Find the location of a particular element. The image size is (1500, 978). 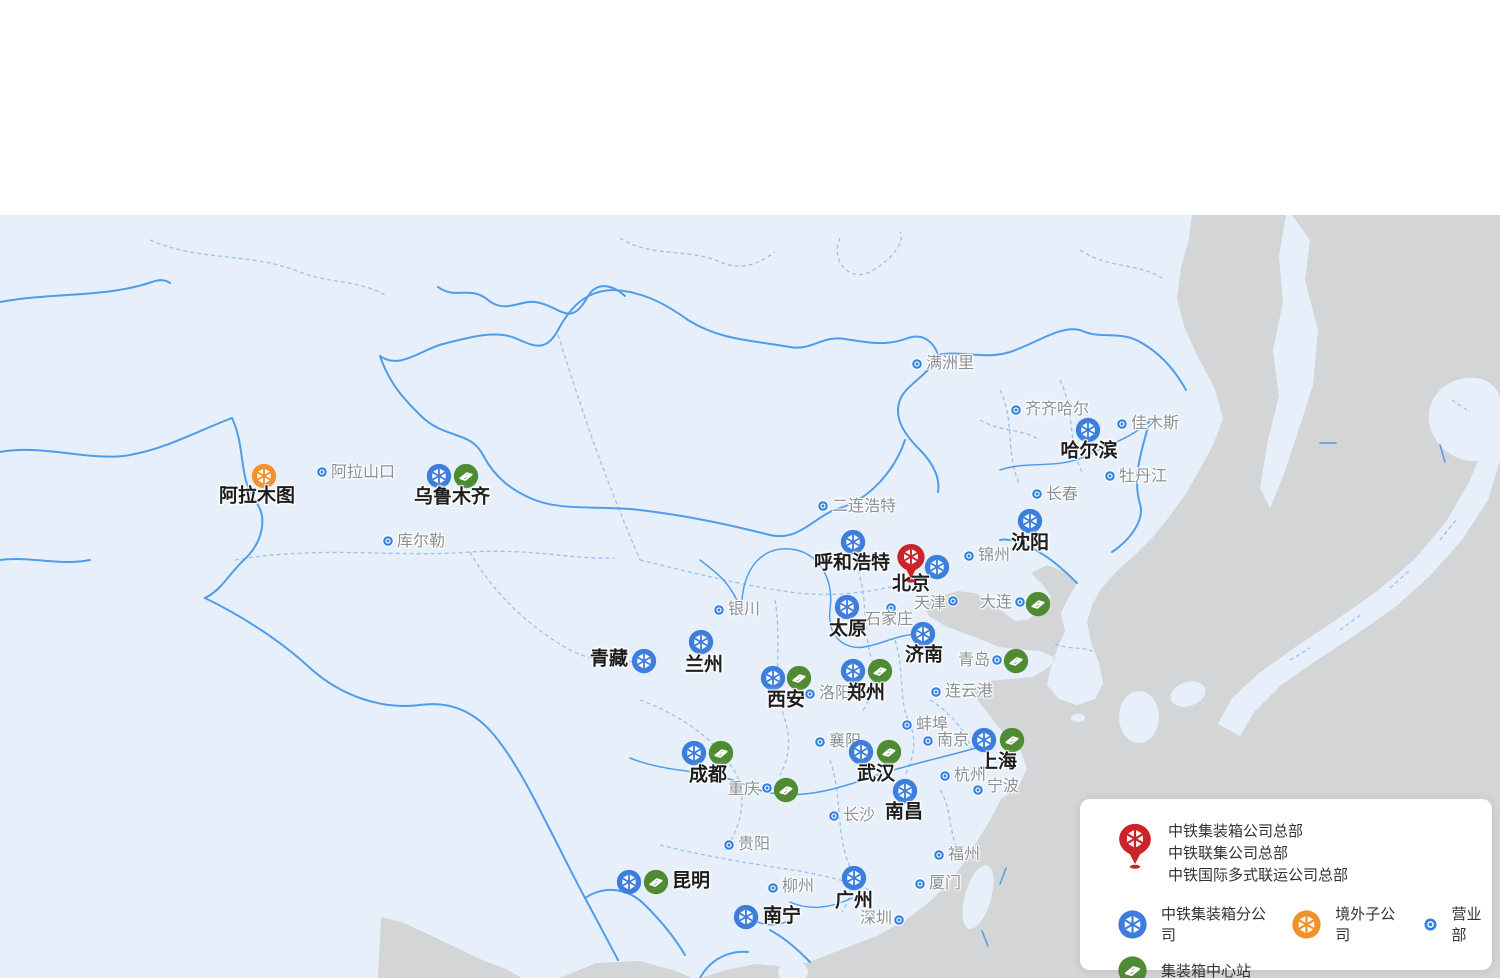

jinan-branch-marker is located at coordinates (923, 634).